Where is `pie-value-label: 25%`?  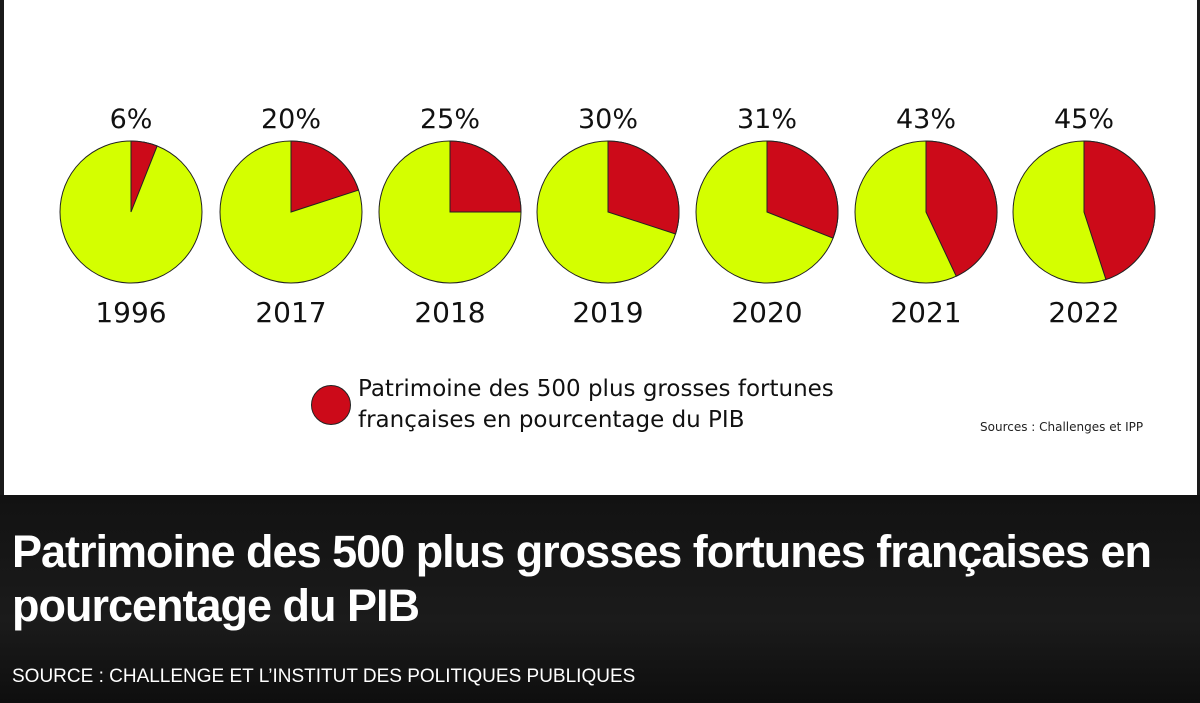
pie-value-label: 25% is located at coordinates (450, 119).